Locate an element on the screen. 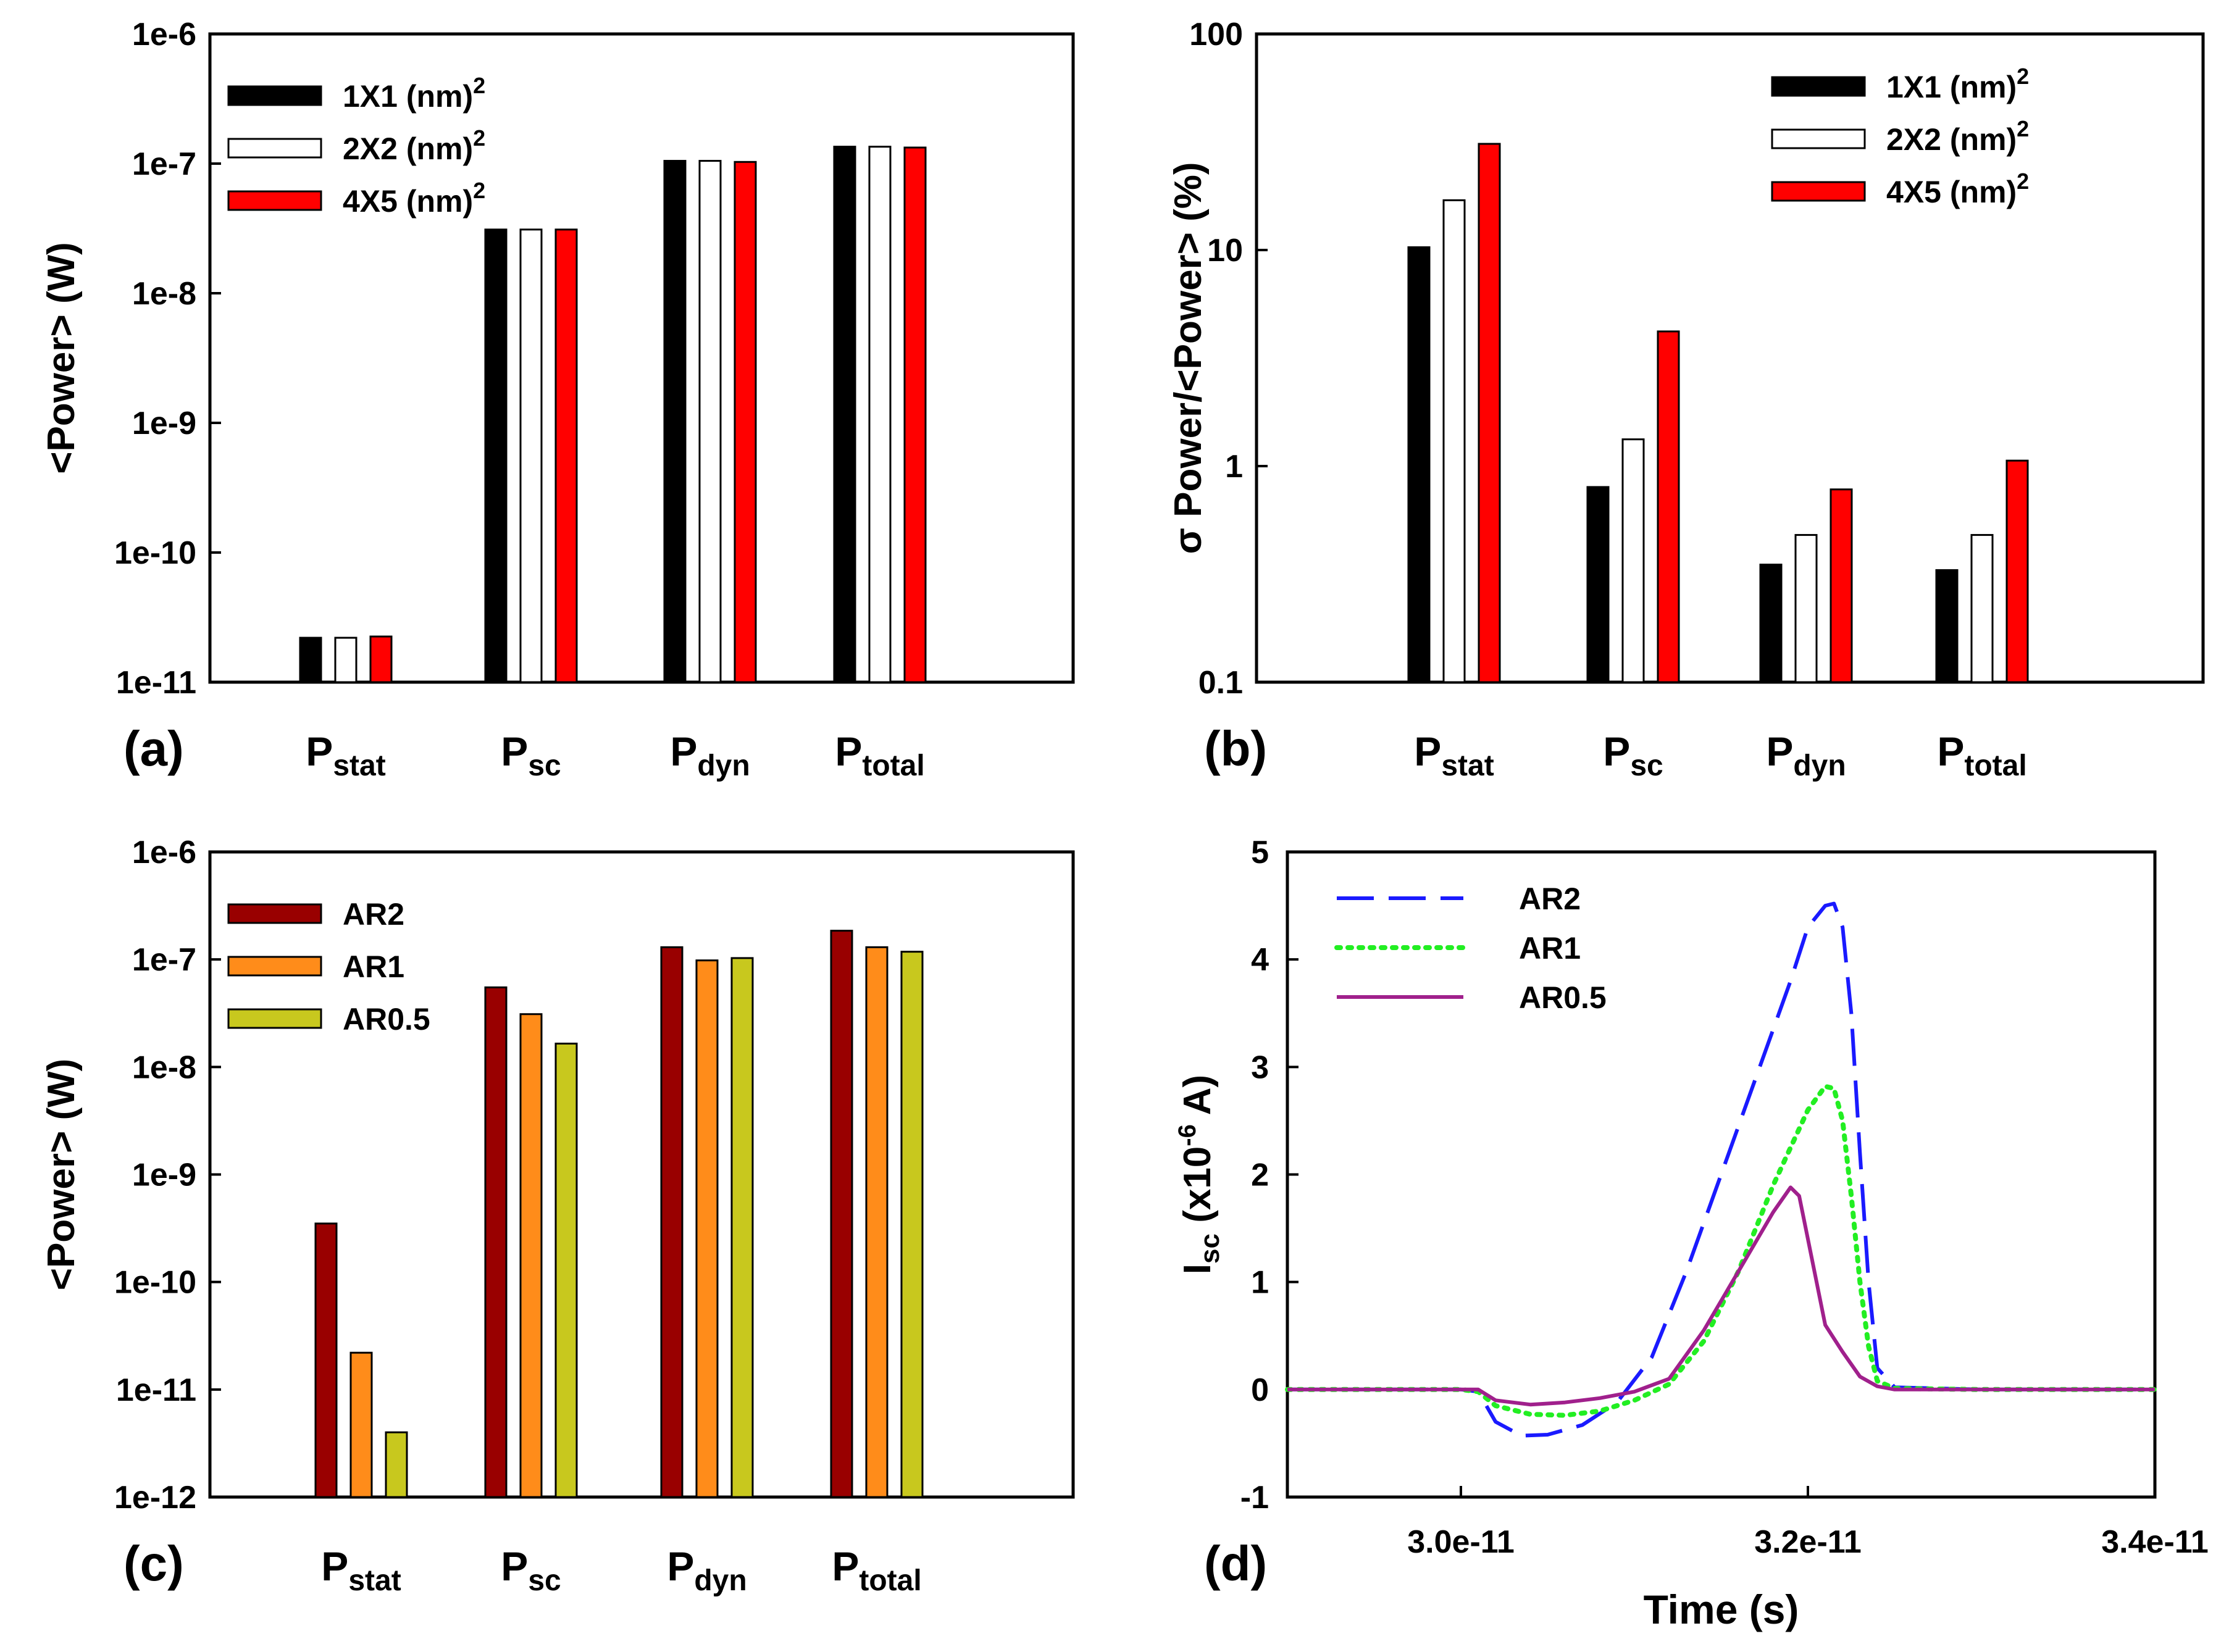 This screenshot has height=1652, width=2229. y-tick-label: 2 is located at coordinates (1260, 1175).